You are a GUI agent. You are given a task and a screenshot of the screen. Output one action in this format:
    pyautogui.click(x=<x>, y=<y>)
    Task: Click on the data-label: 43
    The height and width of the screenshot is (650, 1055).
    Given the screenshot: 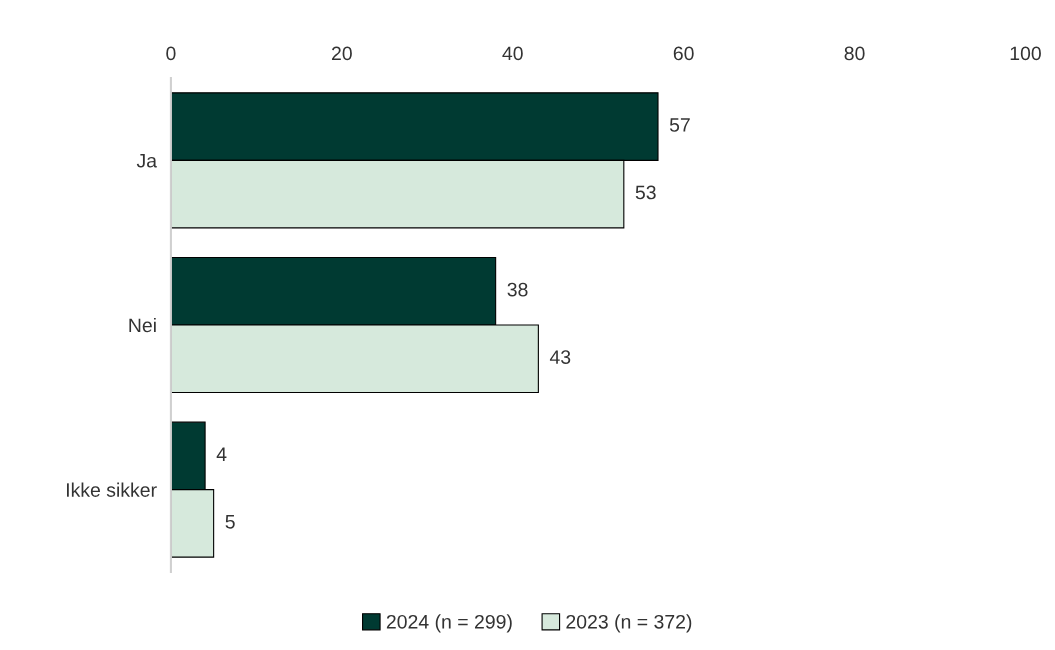 What is the action you would take?
    pyautogui.click(x=560, y=357)
    